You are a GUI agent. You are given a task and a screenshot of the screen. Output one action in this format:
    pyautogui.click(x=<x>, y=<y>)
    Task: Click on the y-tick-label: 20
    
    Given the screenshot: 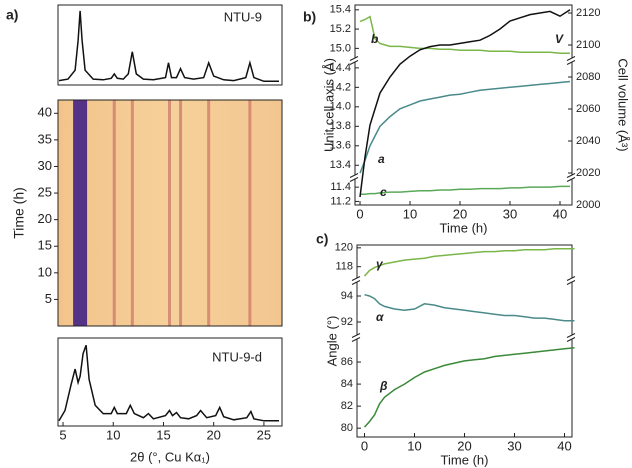 What is the action you would take?
    pyautogui.click(x=45, y=218)
    